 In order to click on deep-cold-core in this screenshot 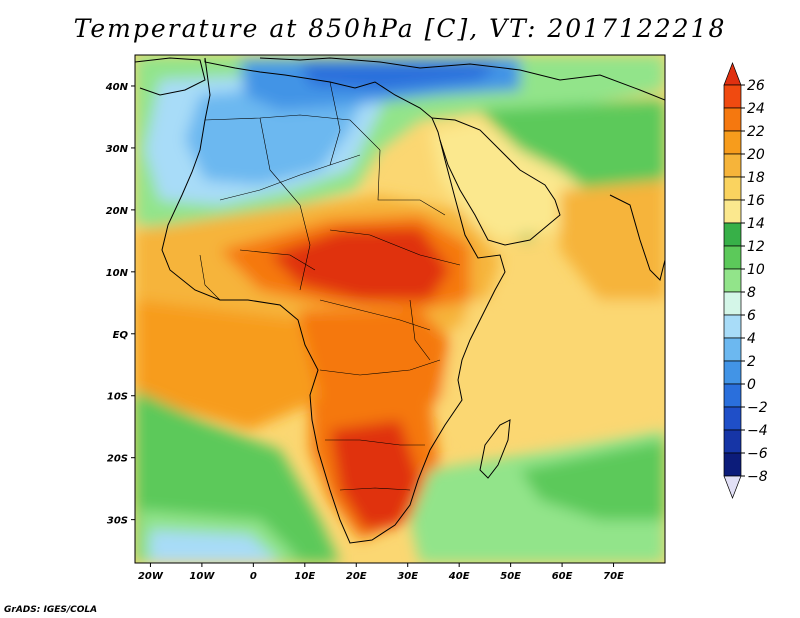, I will do `click(400, 75)`.